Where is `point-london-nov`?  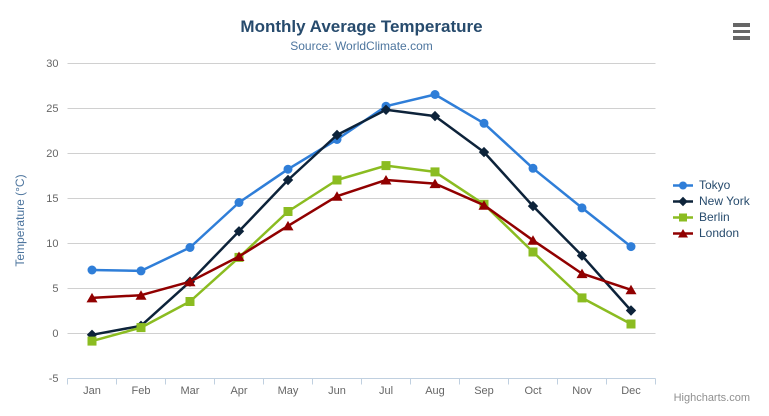
point-london-nov is located at coordinates (582, 273).